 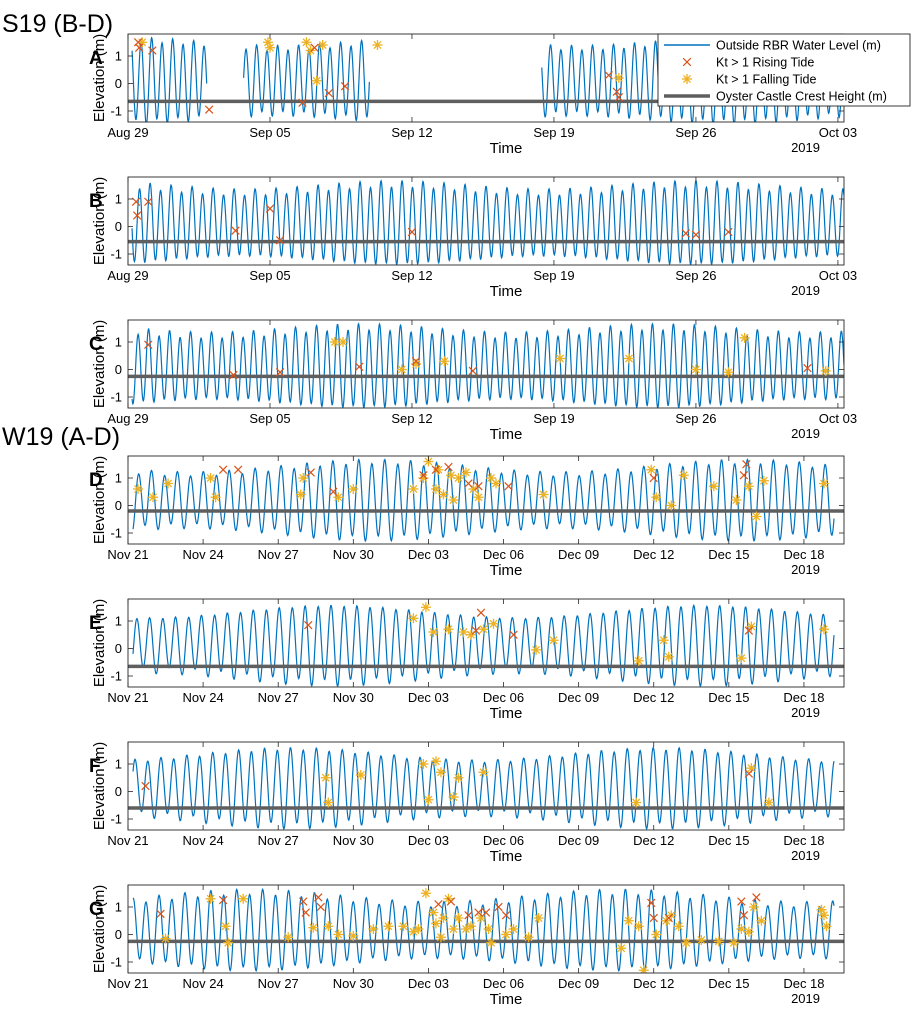 I want to click on panel-letter: G, so click(x=96, y=909).